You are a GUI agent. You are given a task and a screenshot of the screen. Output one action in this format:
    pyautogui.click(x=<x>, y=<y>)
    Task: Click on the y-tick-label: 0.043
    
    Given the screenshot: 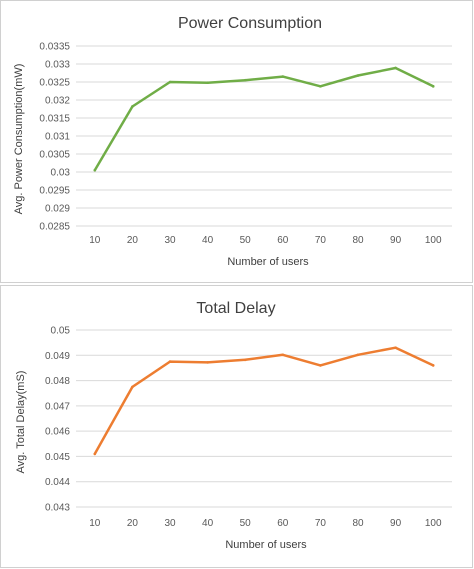 What is the action you would take?
    pyautogui.click(x=57, y=508)
    